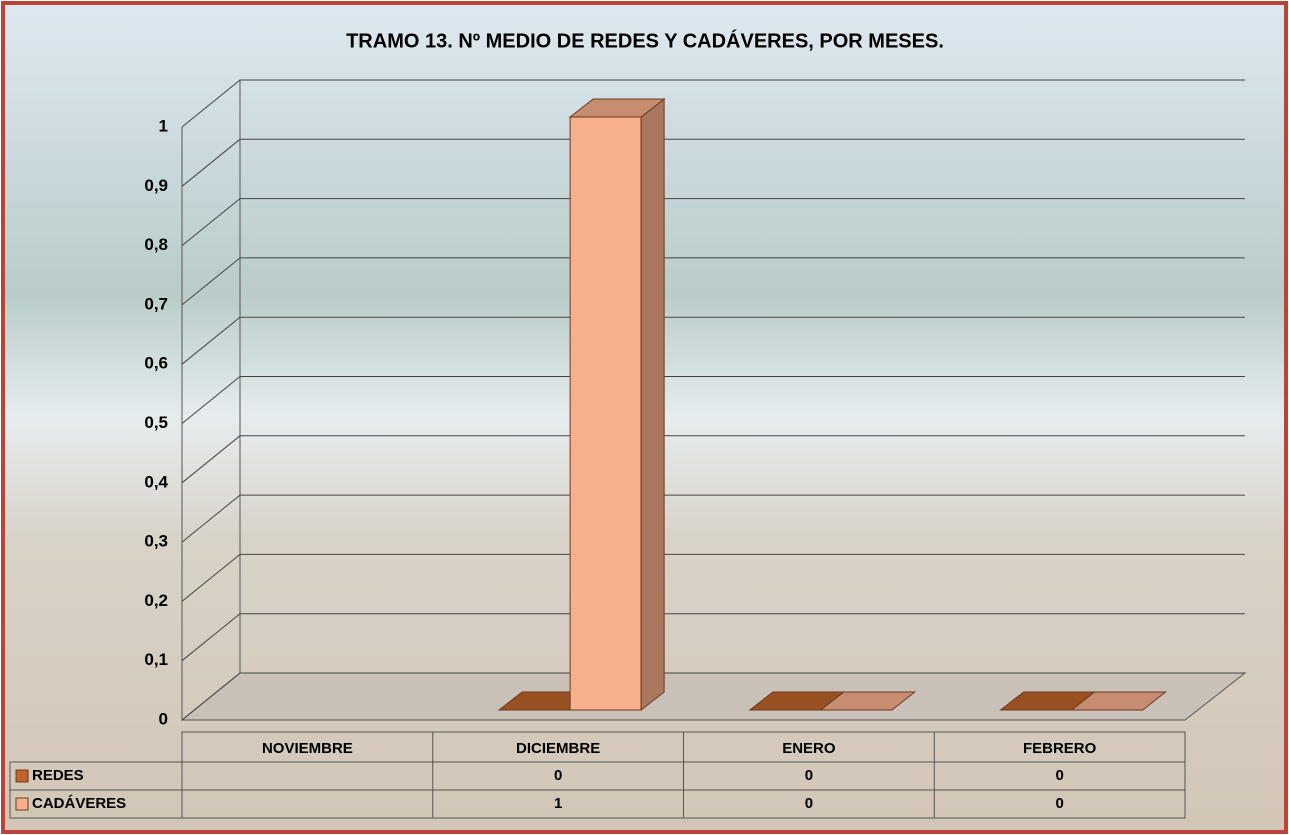 This screenshot has height=835, width=1289. What do you see at coordinates (558, 803) in the screenshot?
I see `data-table-value: 1` at bounding box center [558, 803].